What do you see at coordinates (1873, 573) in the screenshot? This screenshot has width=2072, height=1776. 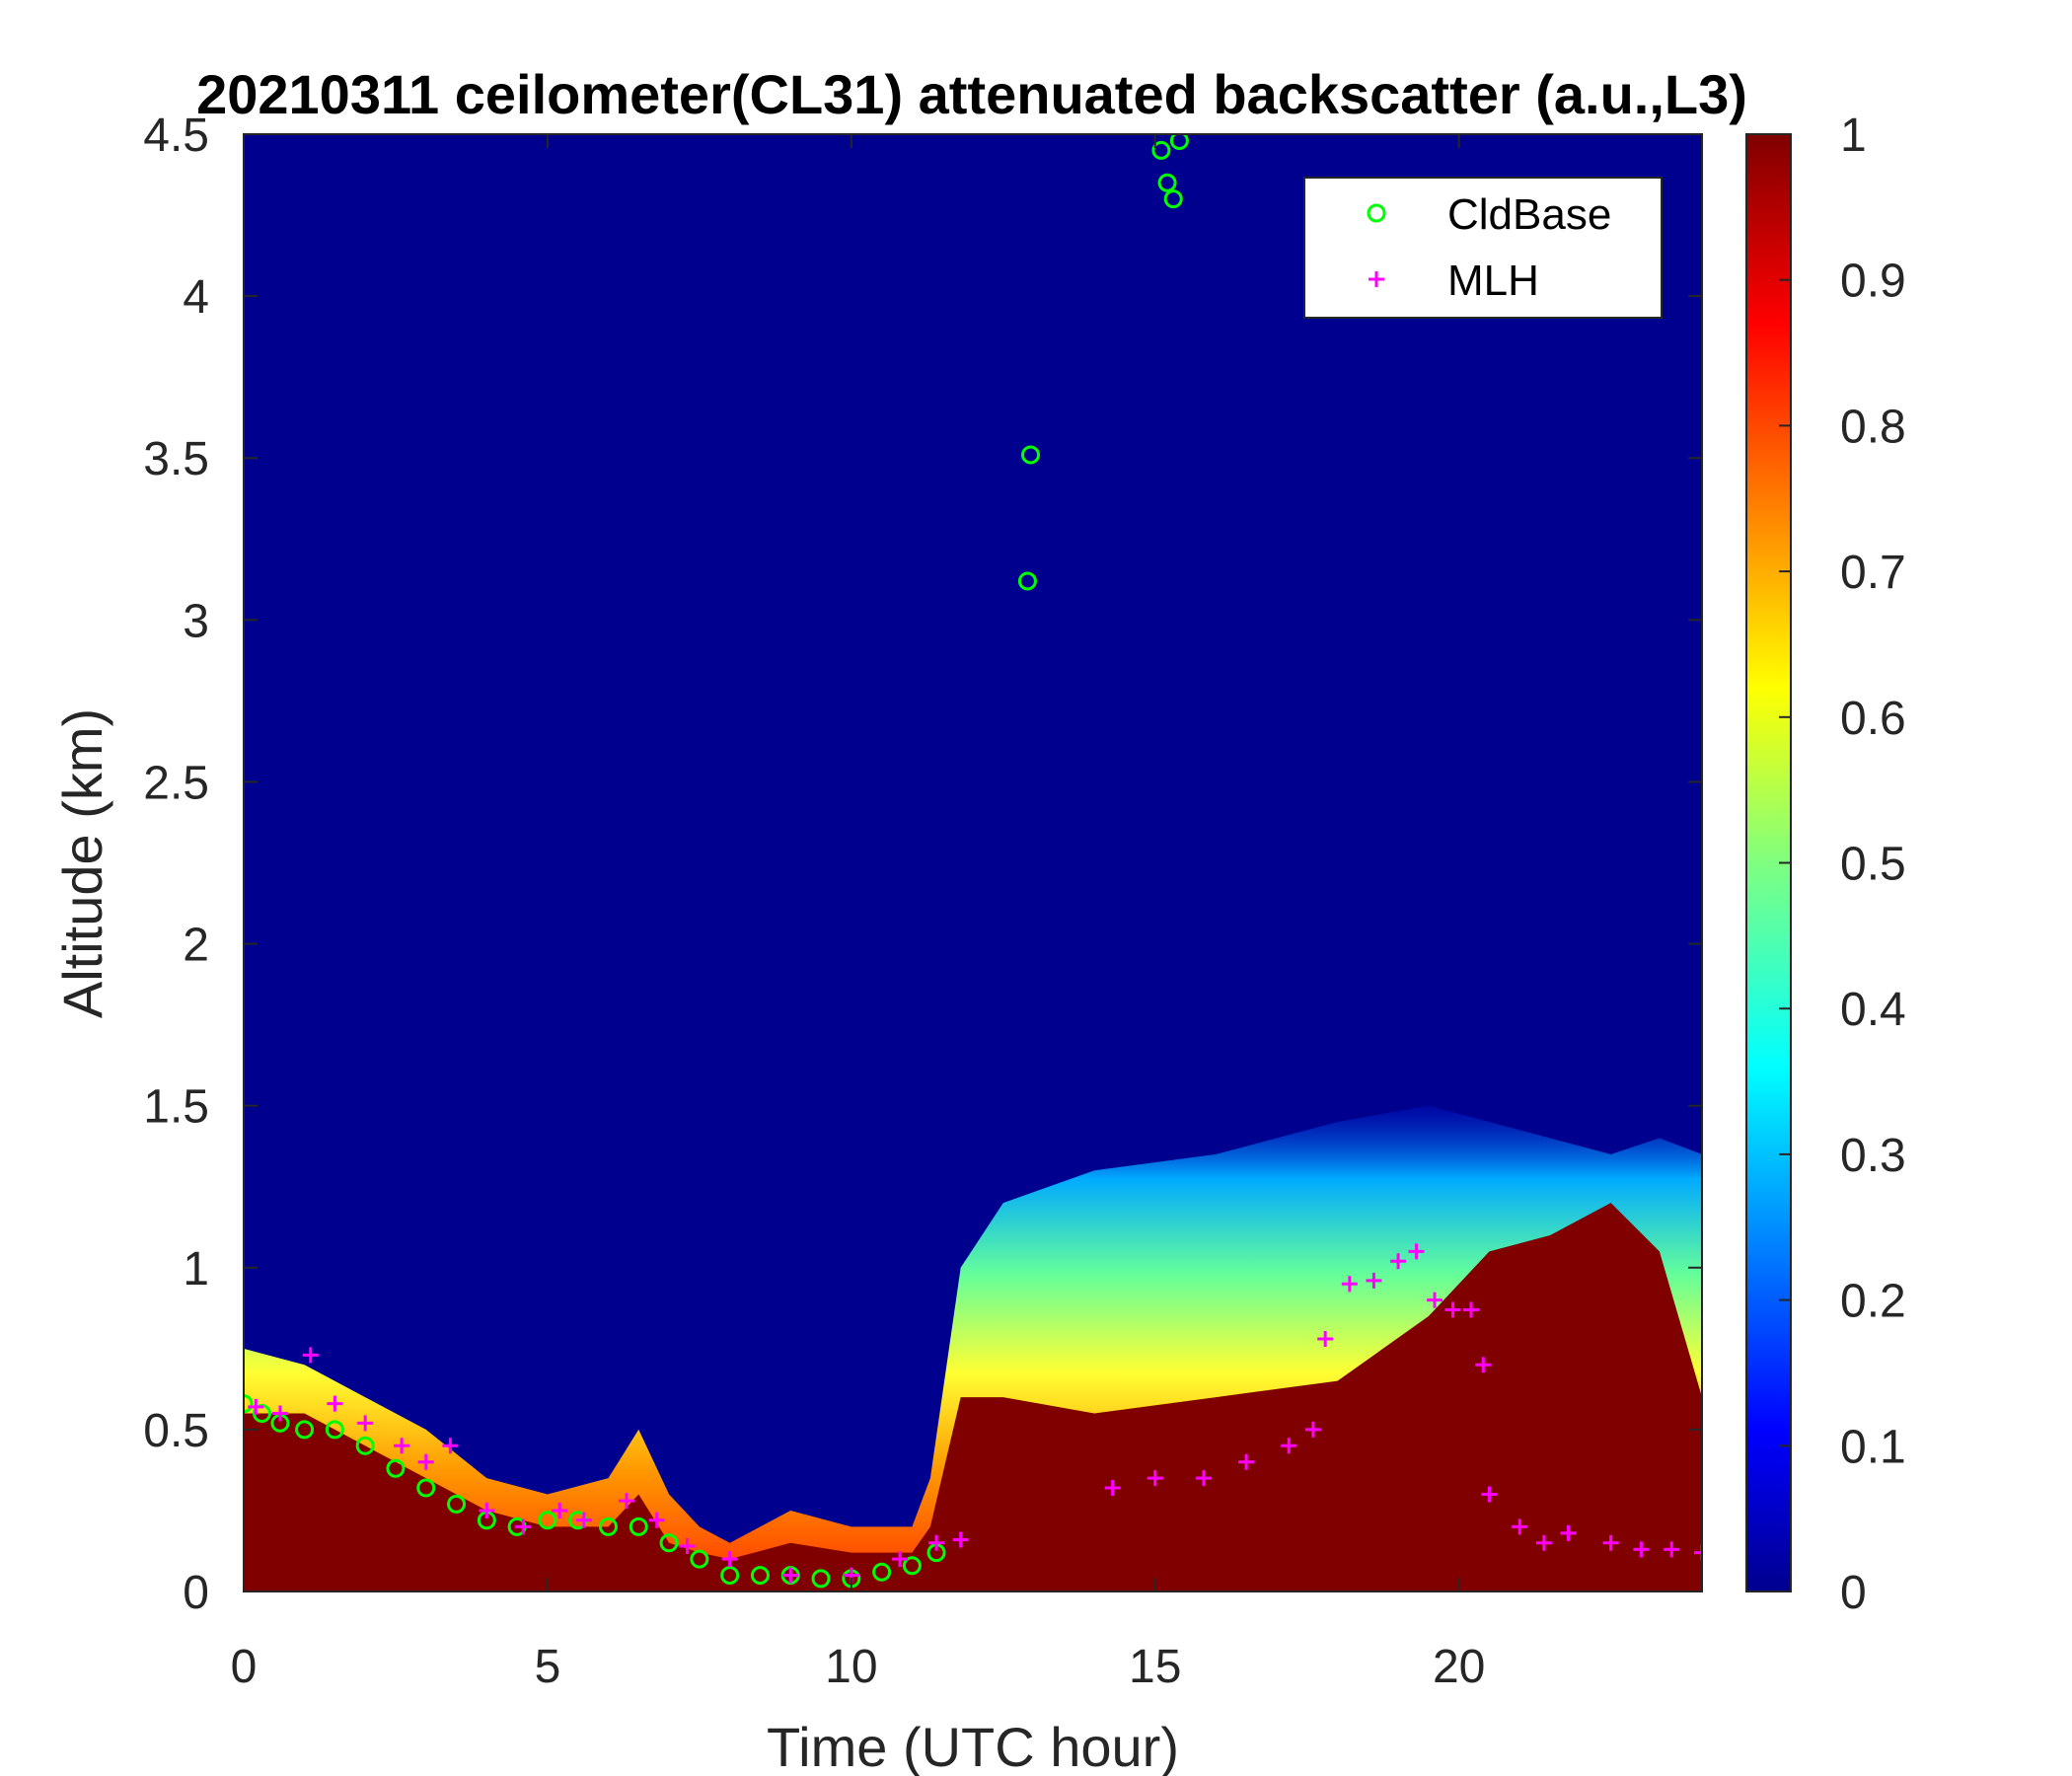 I see `colorbar-tick-label: 0.7` at bounding box center [1873, 573].